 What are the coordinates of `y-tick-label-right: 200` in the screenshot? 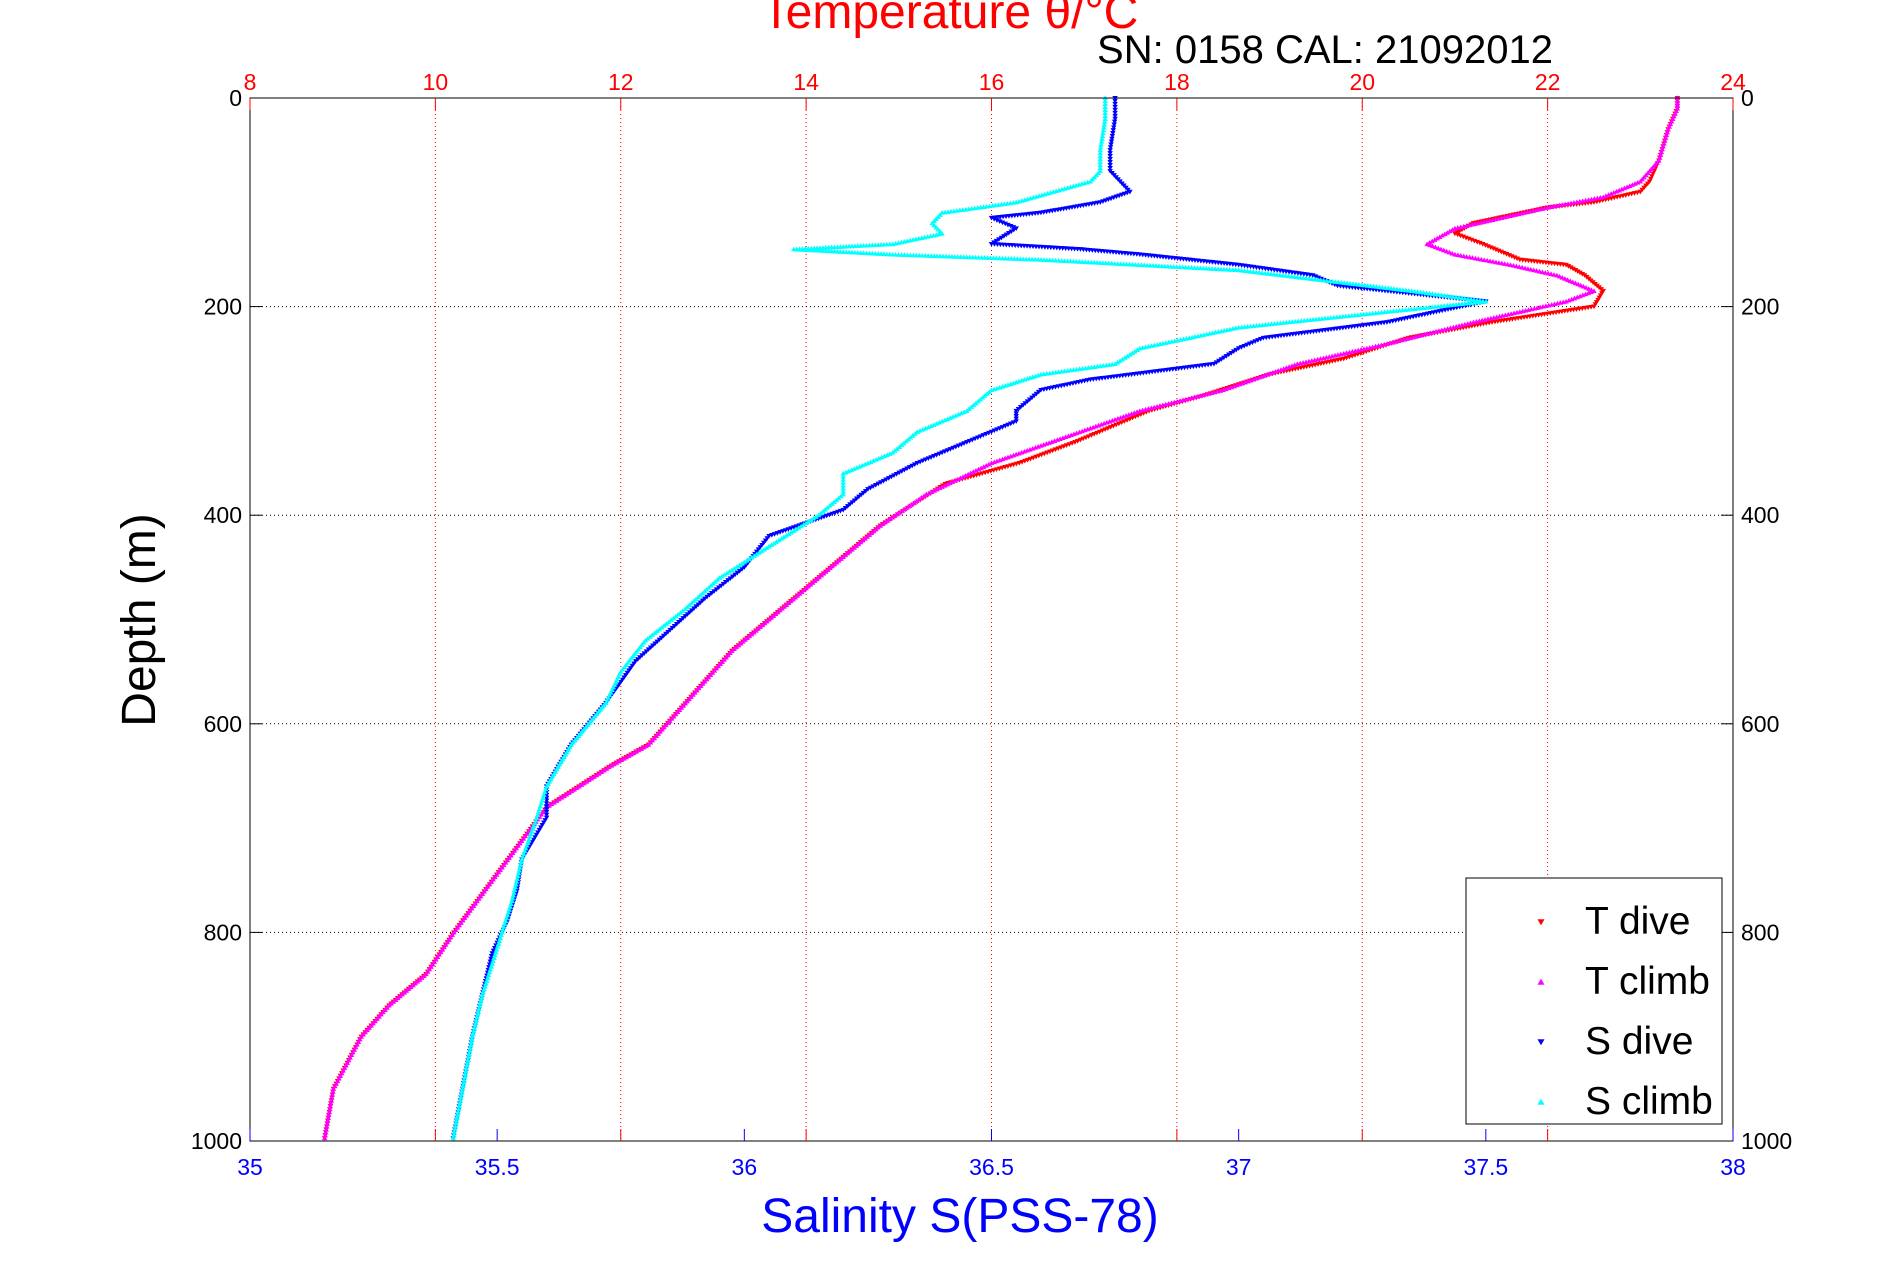 It's located at (1760, 307).